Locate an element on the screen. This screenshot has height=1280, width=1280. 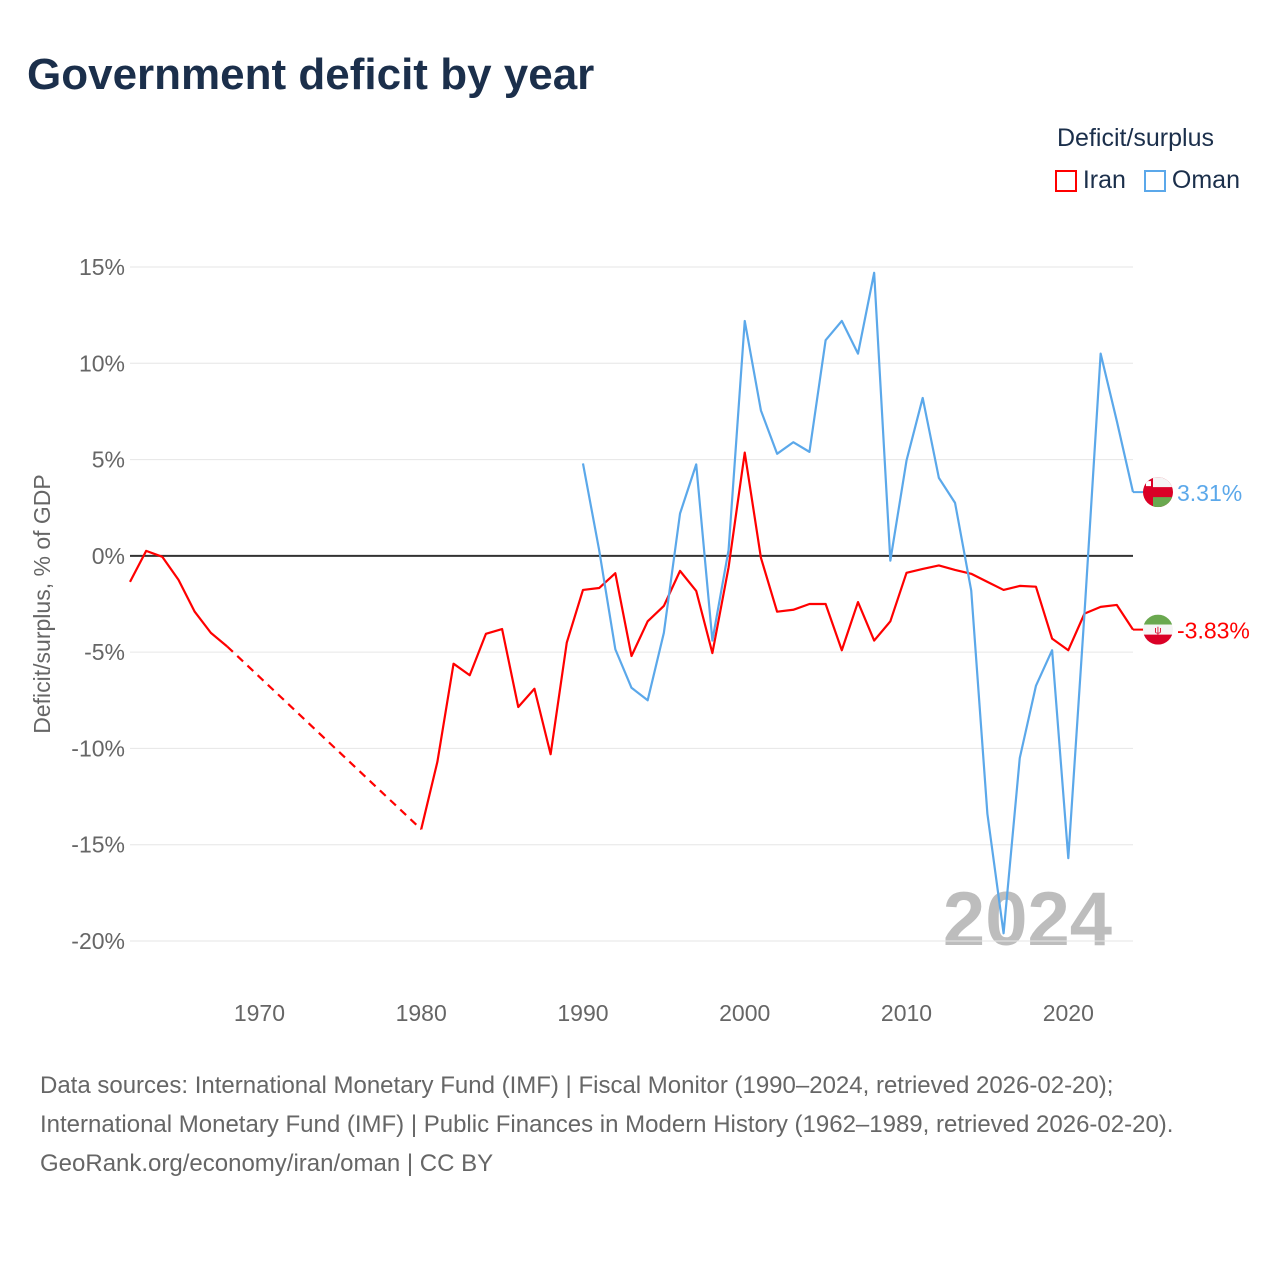
oman-flag-icon is located at coordinates (1158, 492).